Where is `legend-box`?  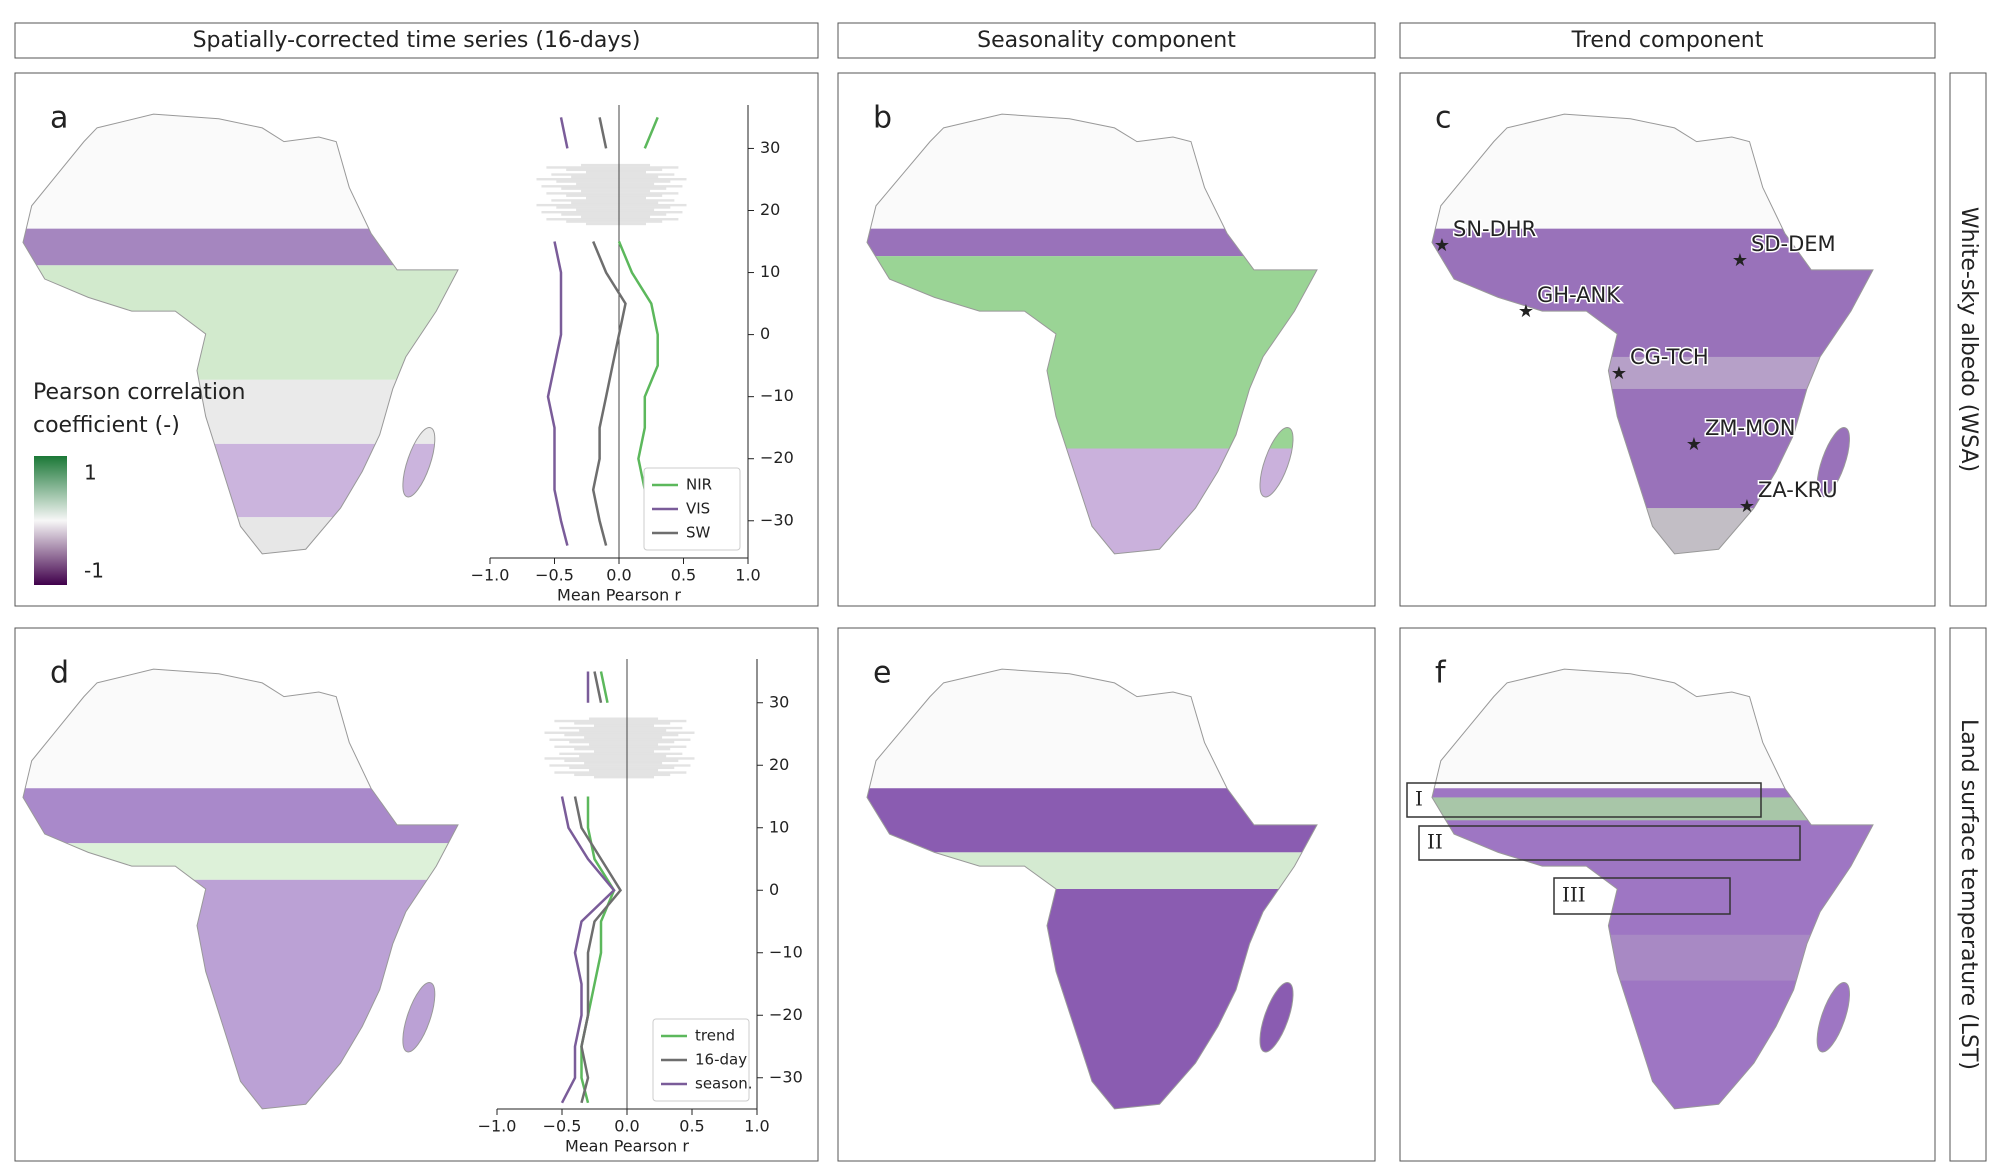
legend-box is located at coordinates (692, 509).